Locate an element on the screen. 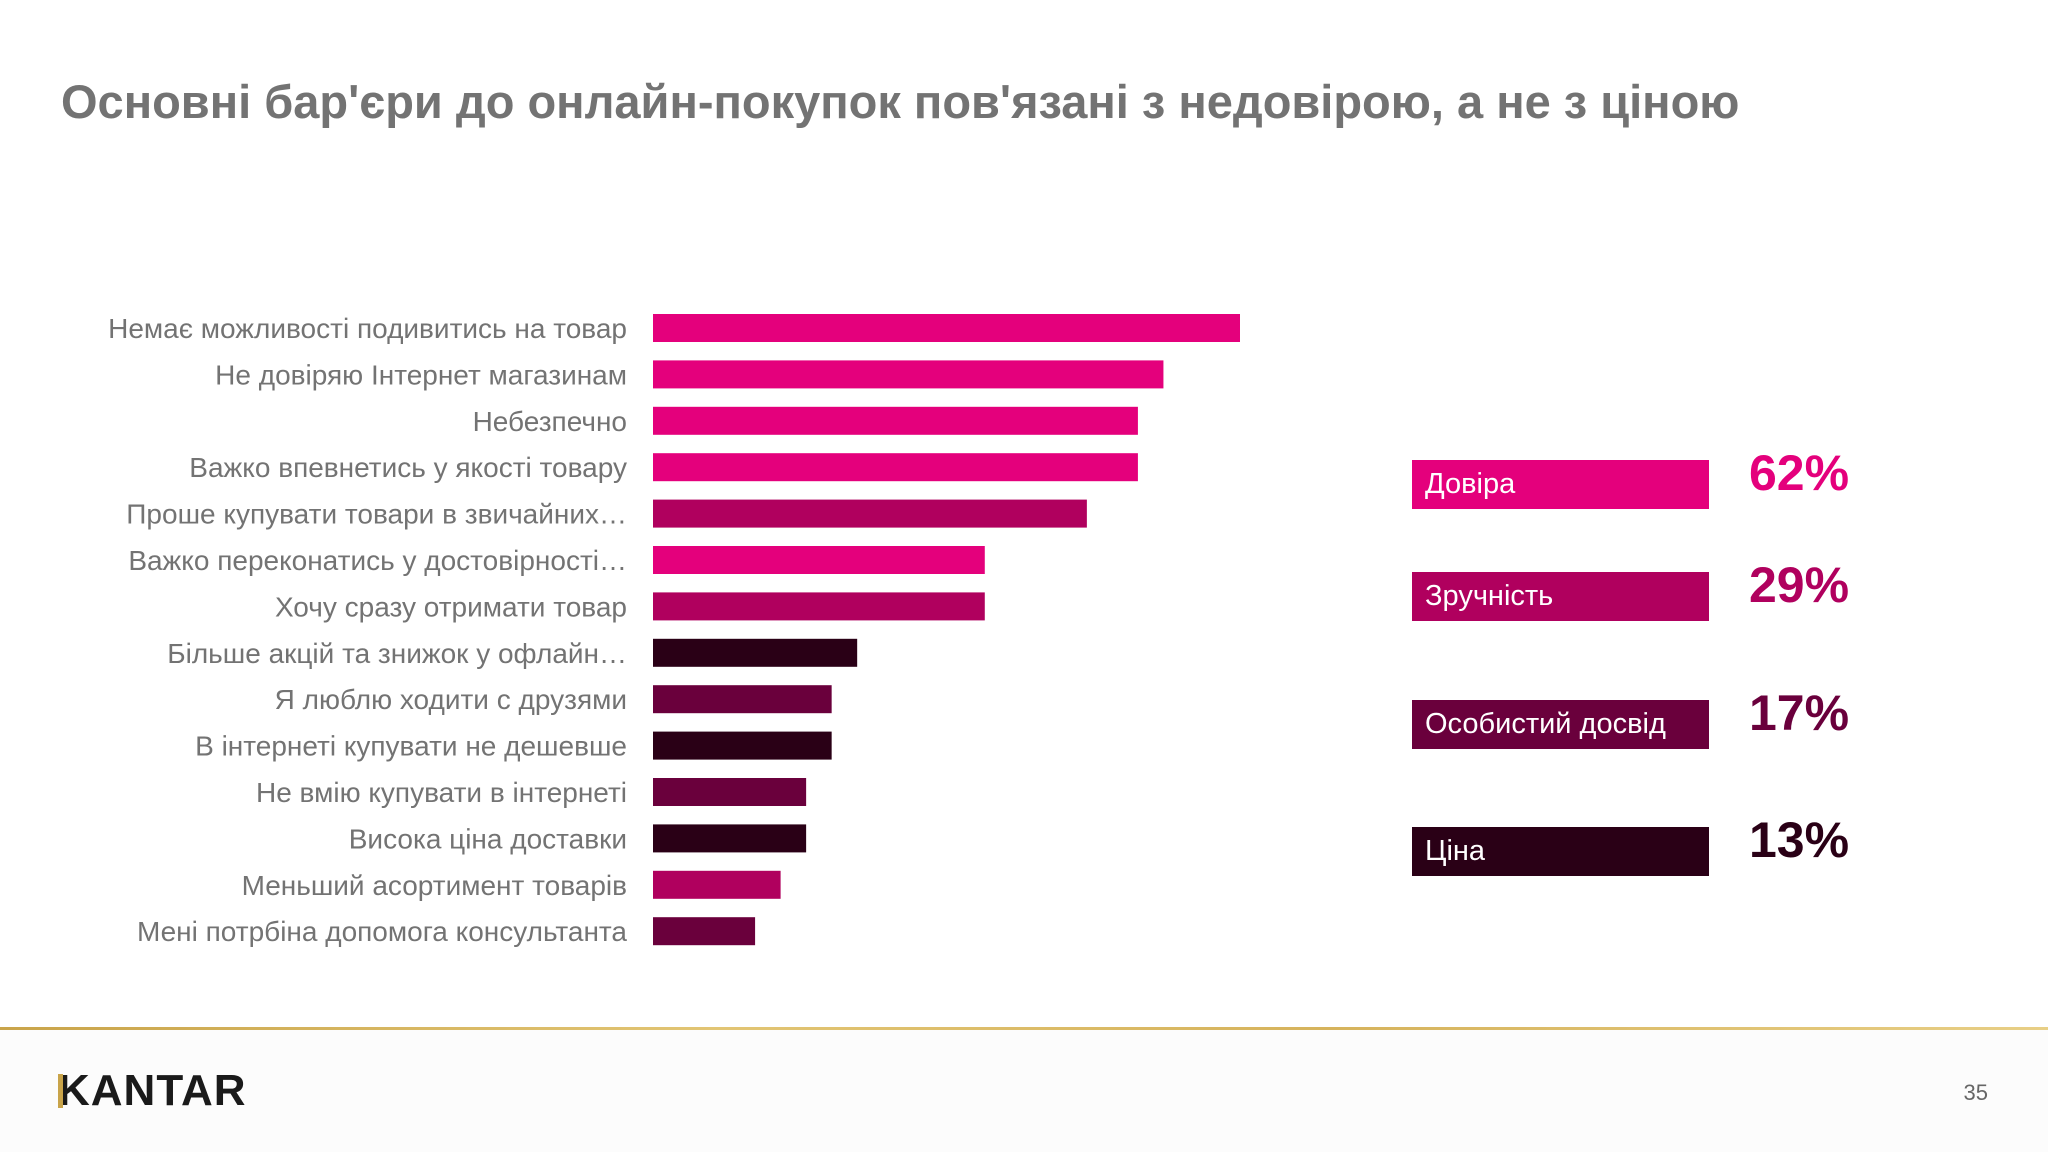 The height and width of the screenshot is (1152, 2048). legend-label-trust: Довіра is located at coordinates (1560, 484).